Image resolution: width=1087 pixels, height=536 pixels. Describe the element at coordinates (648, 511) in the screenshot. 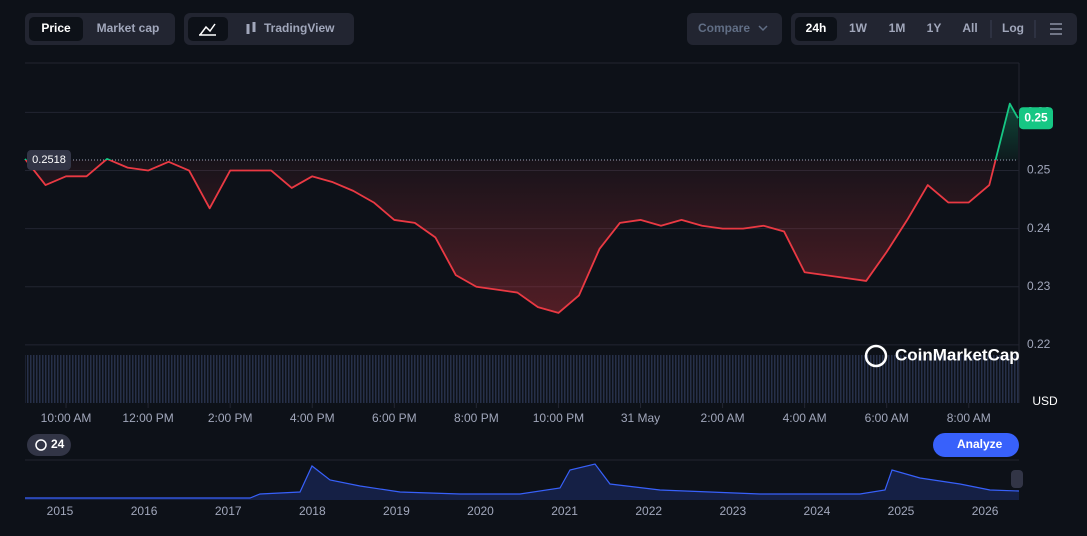

I see `year-label: 2022` at that location.